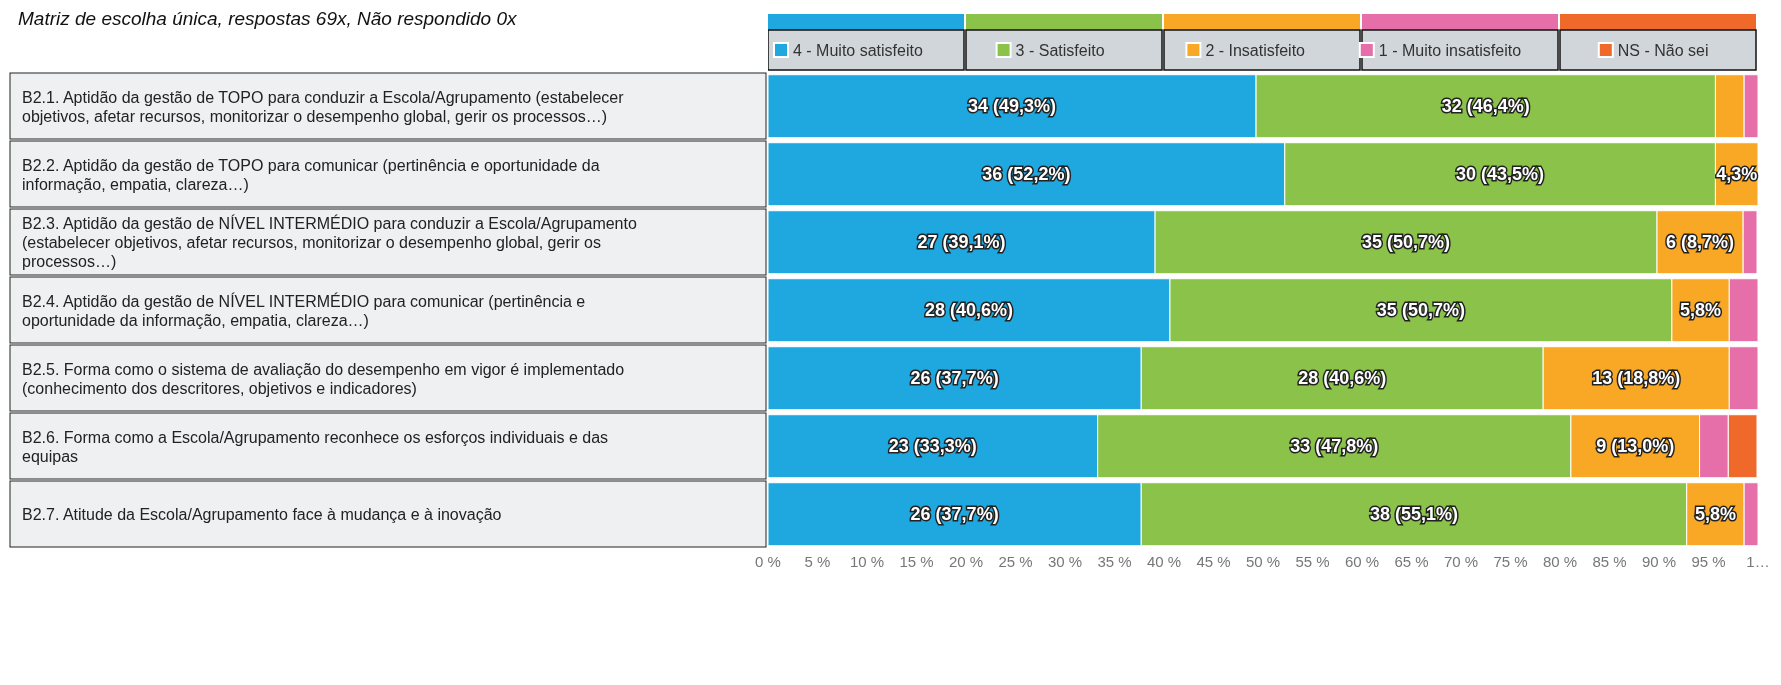 This screenshot has height=685, width=1781. What do you see at coordinates (1560, 561) in the screenshot?
I see `x-tick-label: 80 %` at bounding box center [1560, 561].